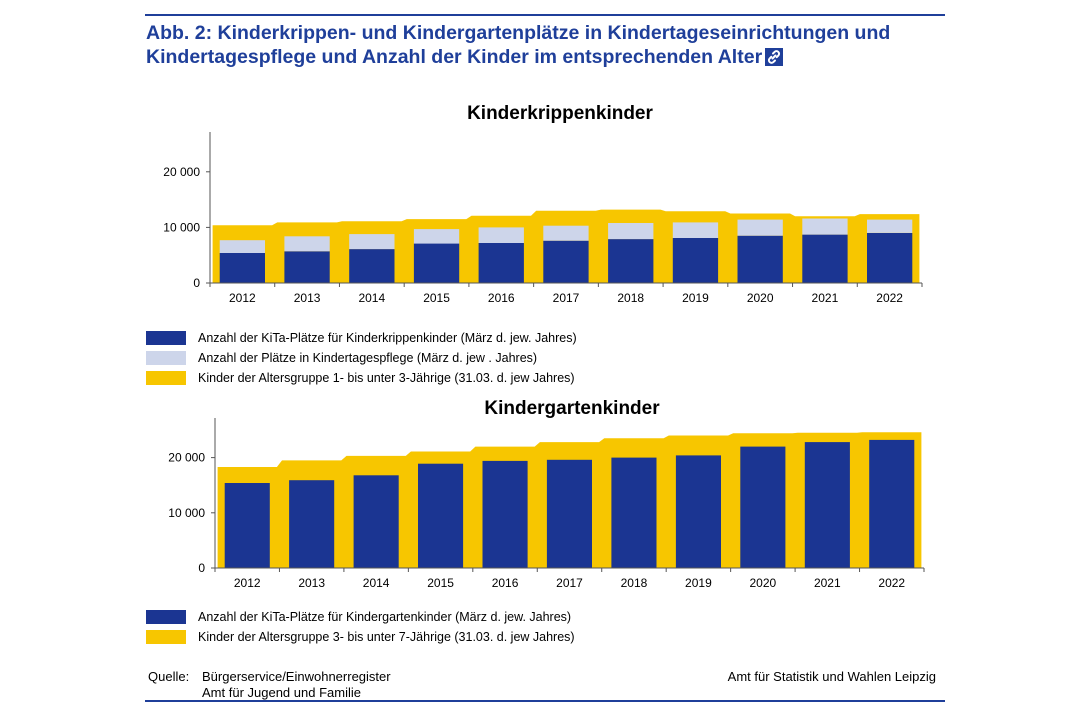  I want to click on bar-2017-s1, so click(566, 233).